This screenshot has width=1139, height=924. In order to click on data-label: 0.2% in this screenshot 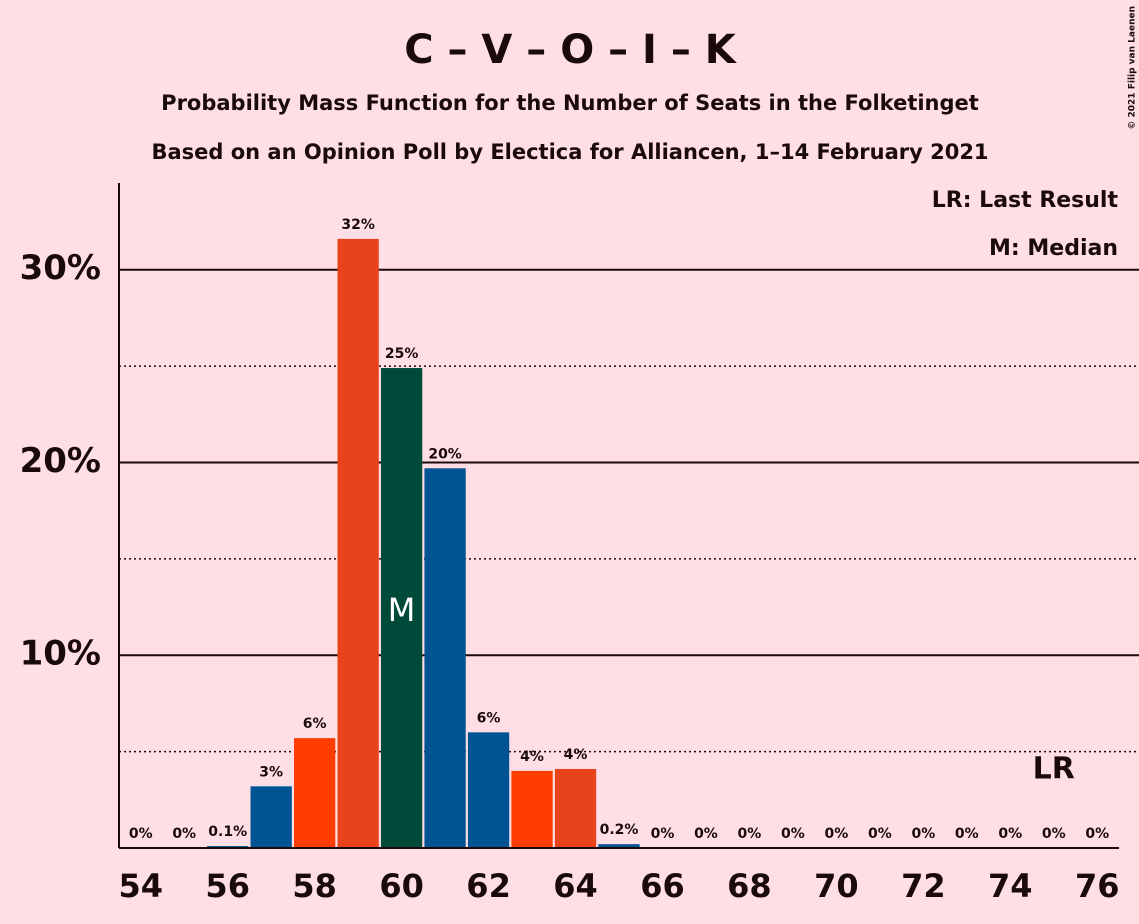, I will do `click(619, 830)`.